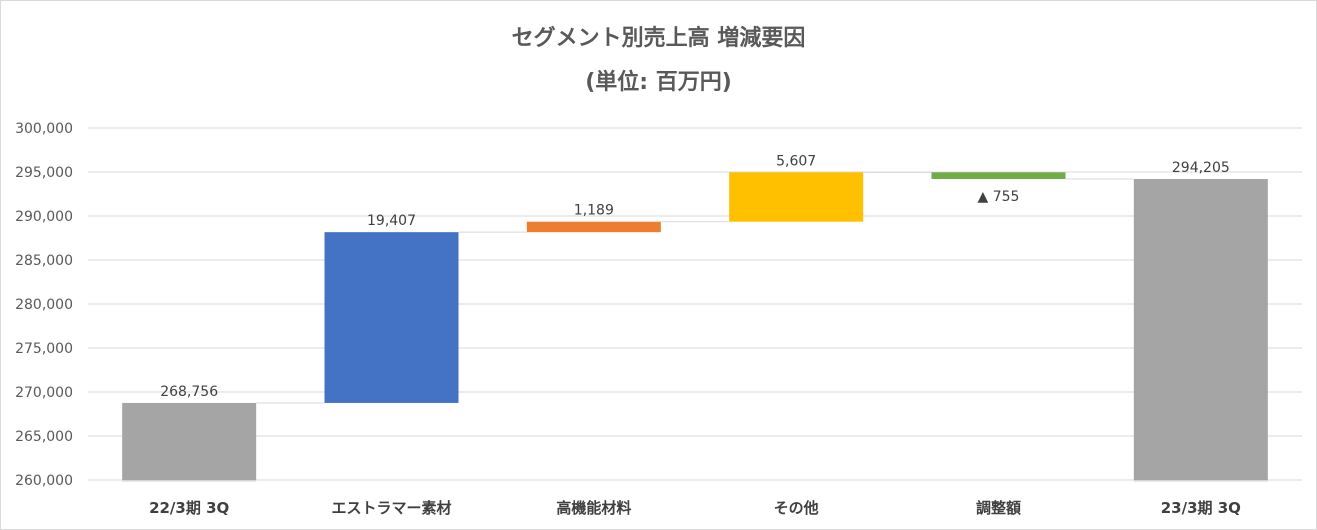 The width and height of the screenshot is (1317, 530). What do you see at coordinates (44, 437) in the screenshot?
I see `y-tick-label: 265,000` at bounding box center [44, 437].